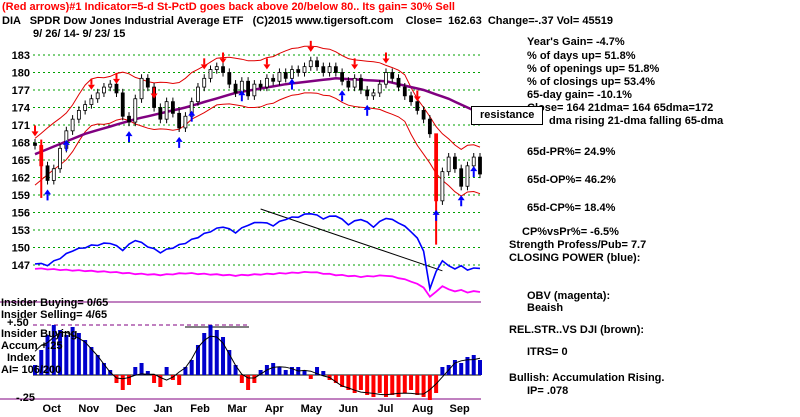 The image size is (800, 417). What do you see at coordinates (548, 391) in the screenshot?
I see `ip-stat: IP= .078` at bounding box center [548, 391].